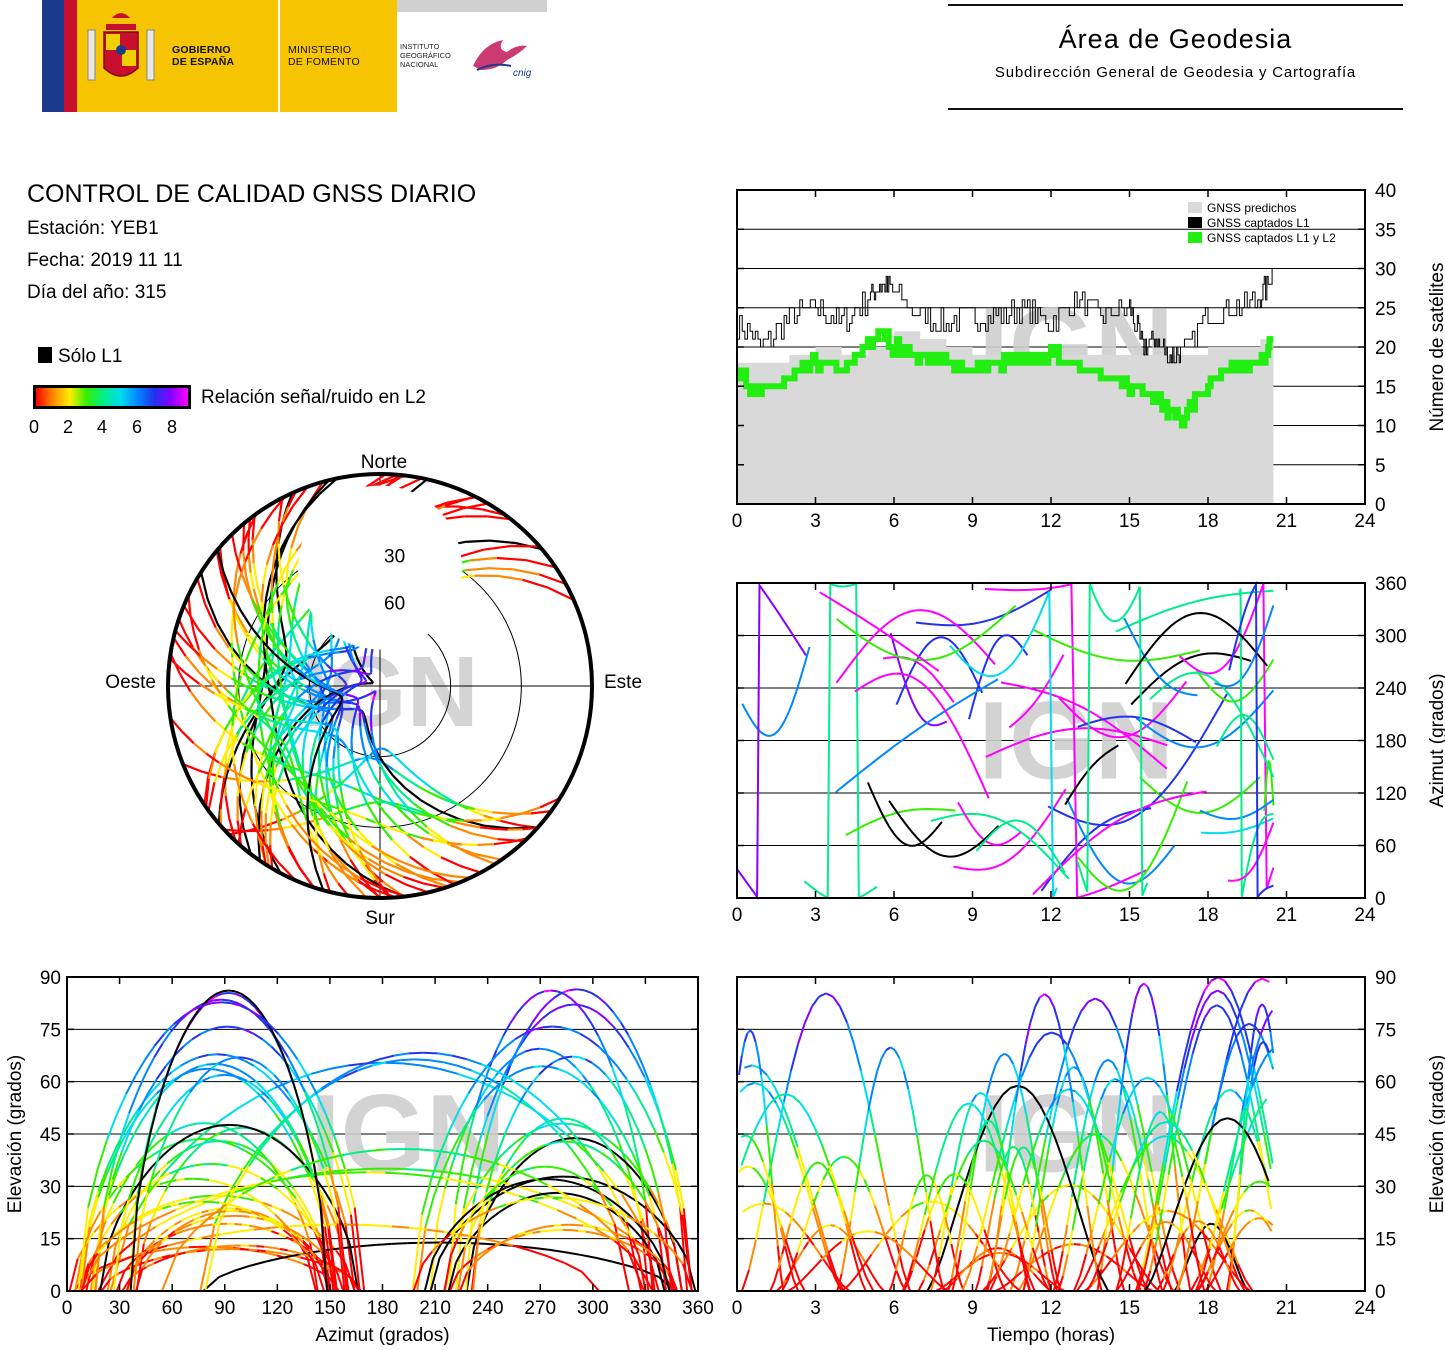  Describe the element at coordinates (646, 1308) in the screenshot. I see `x-tick-label: 330` at that location.